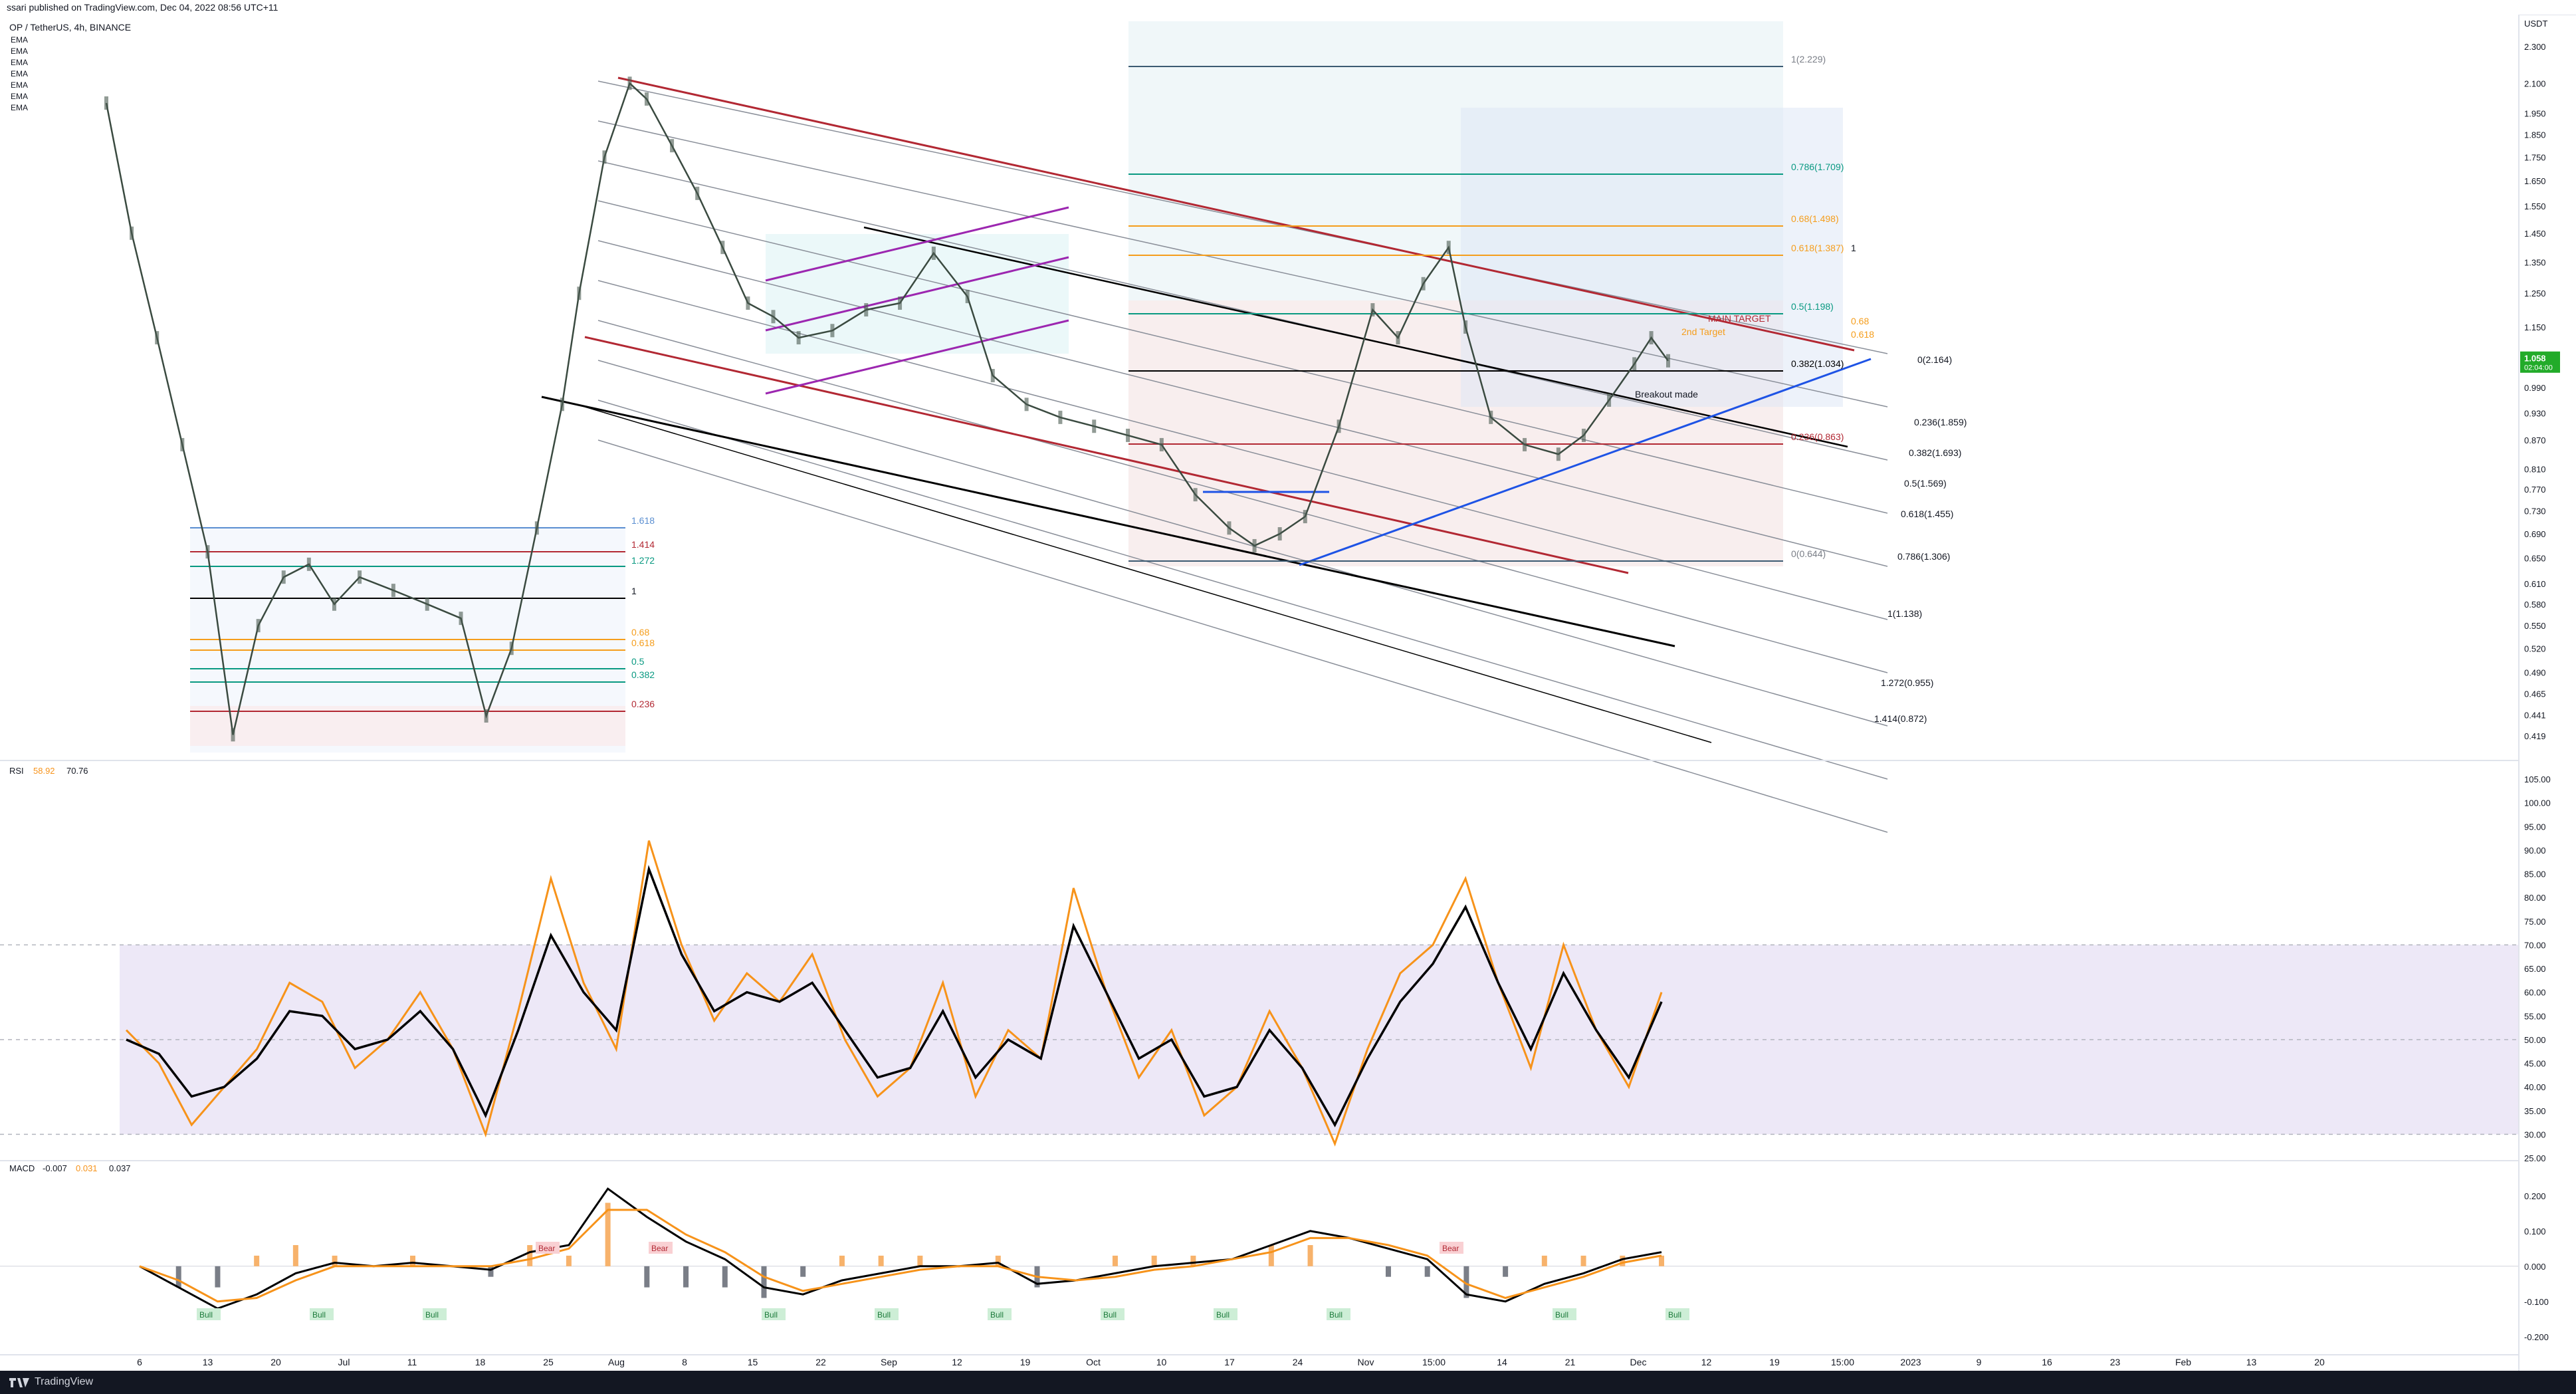  Describe the element at coordinates (1666, 395) in the screenshot. I see `annotation-label: Breakout made` at that location.